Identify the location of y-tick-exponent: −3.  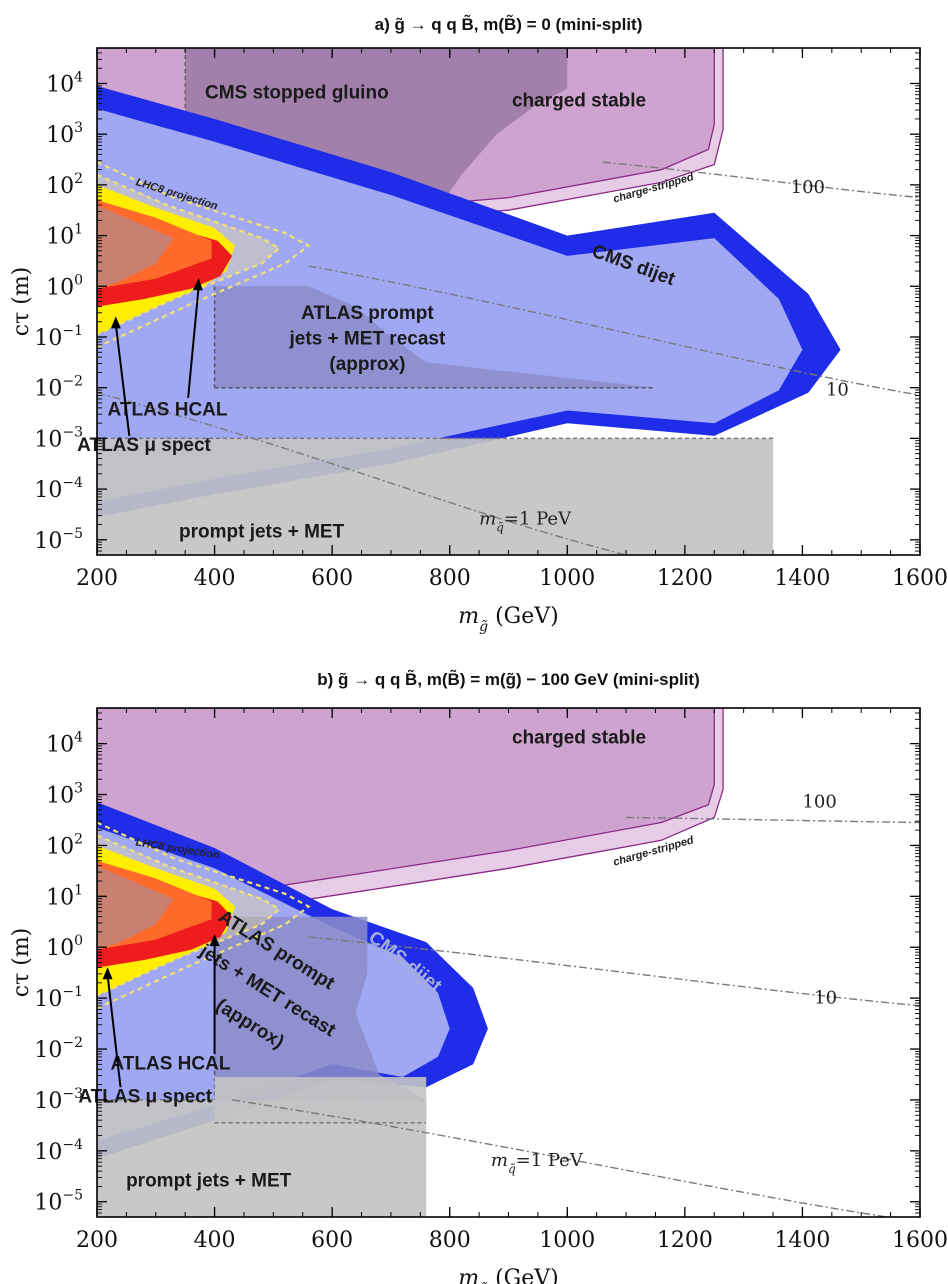
(72, 1094).